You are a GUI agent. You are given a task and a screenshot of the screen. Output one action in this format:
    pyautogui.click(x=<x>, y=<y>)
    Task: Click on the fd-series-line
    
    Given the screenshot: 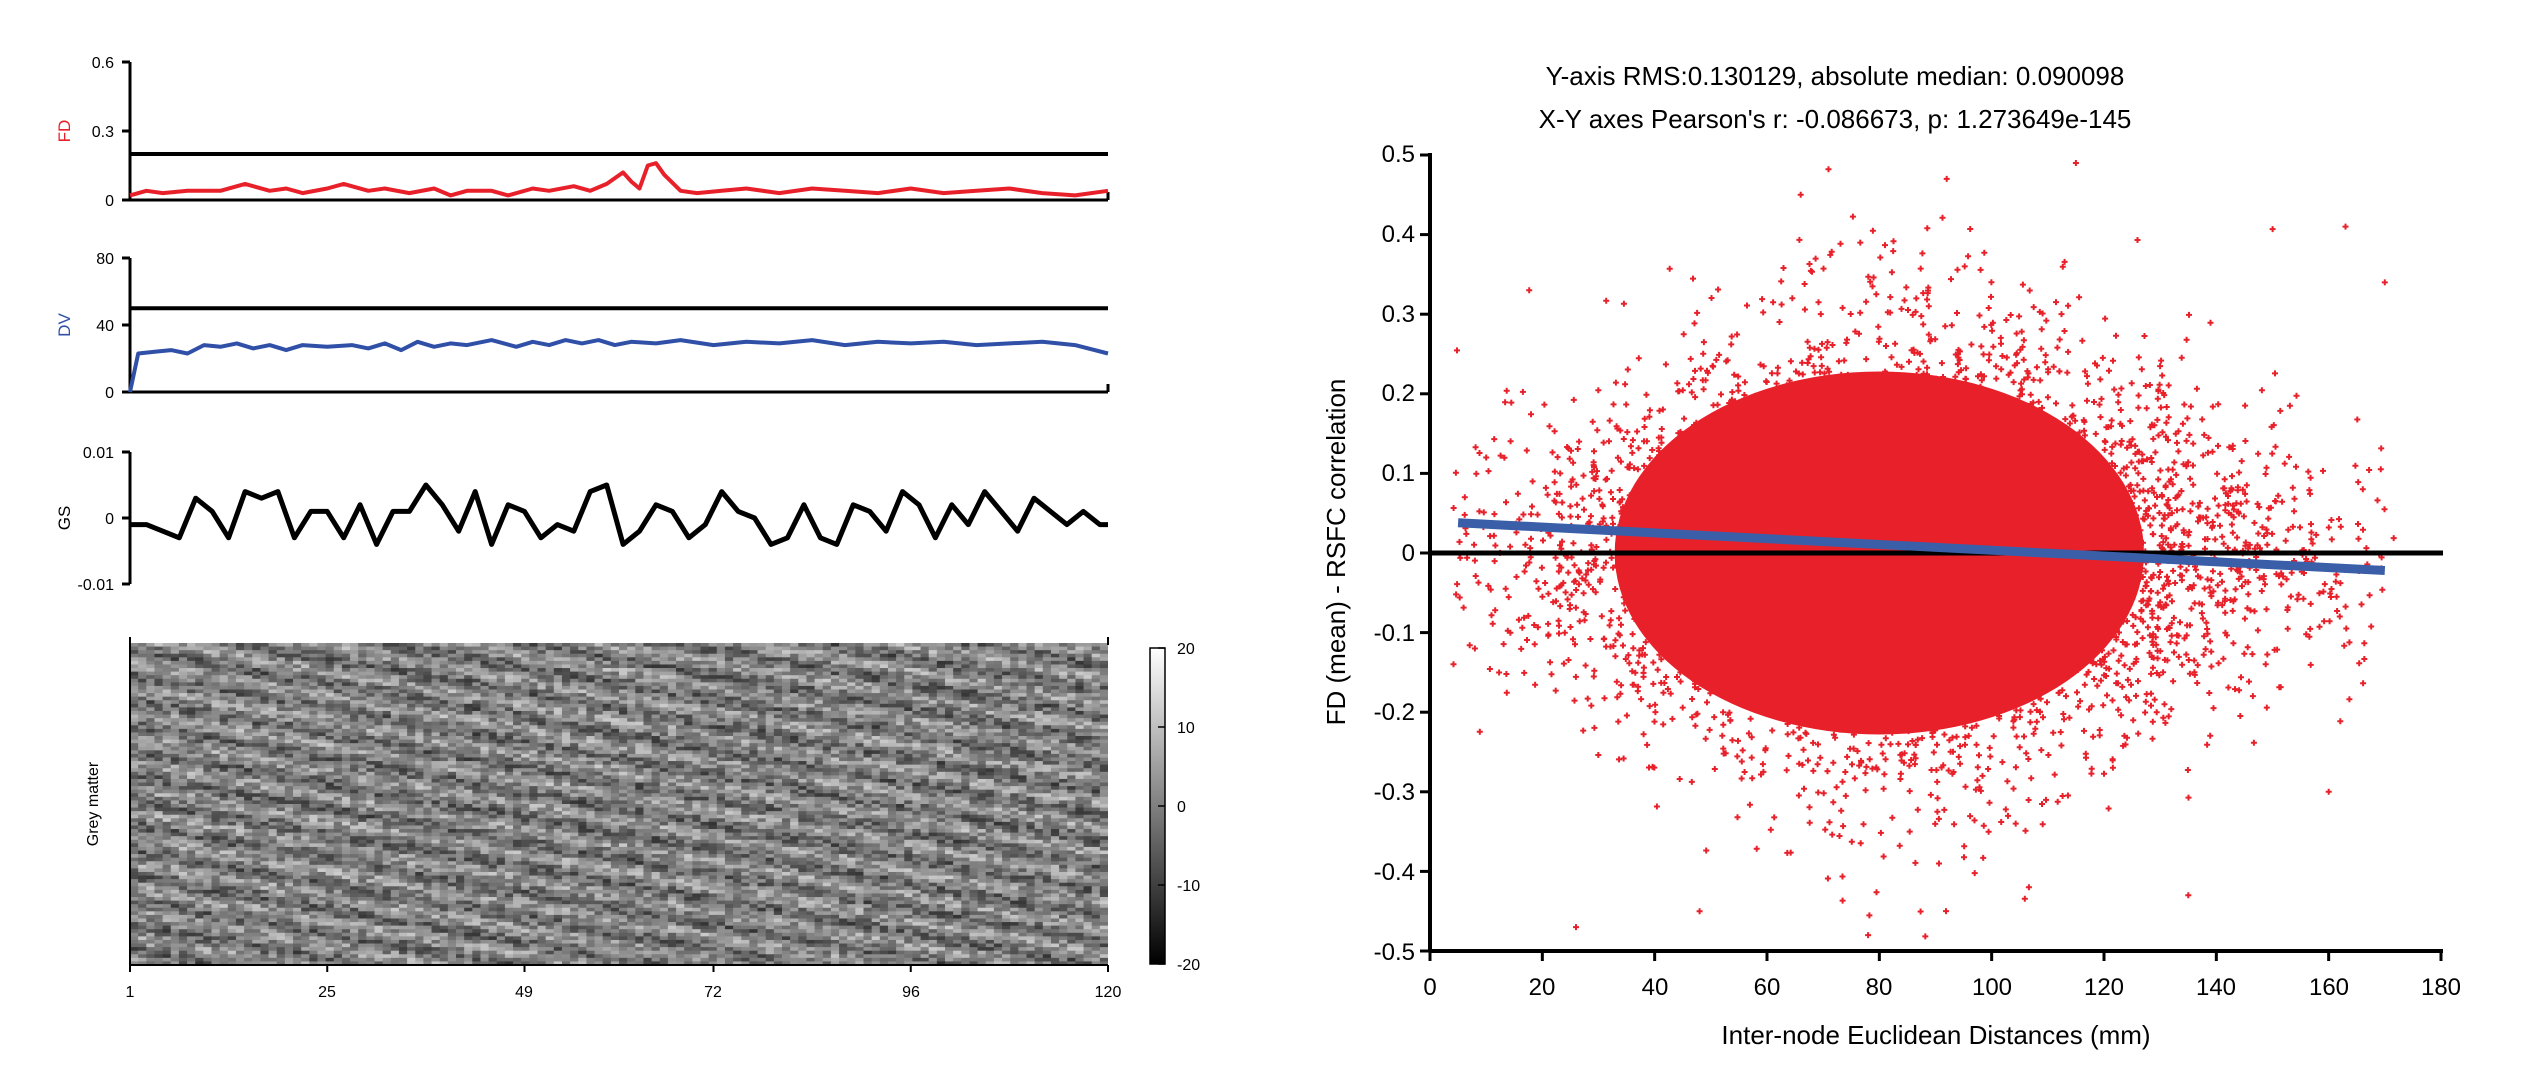 What is the action you would take?
    pyautogui.click(x=619, y=179)
    